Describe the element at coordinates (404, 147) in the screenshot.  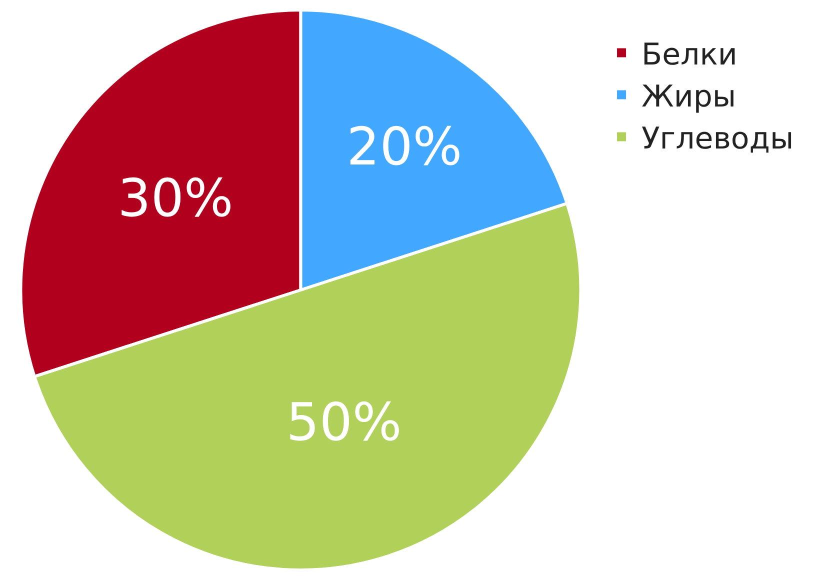
I see `data-label: 20%` at that location.